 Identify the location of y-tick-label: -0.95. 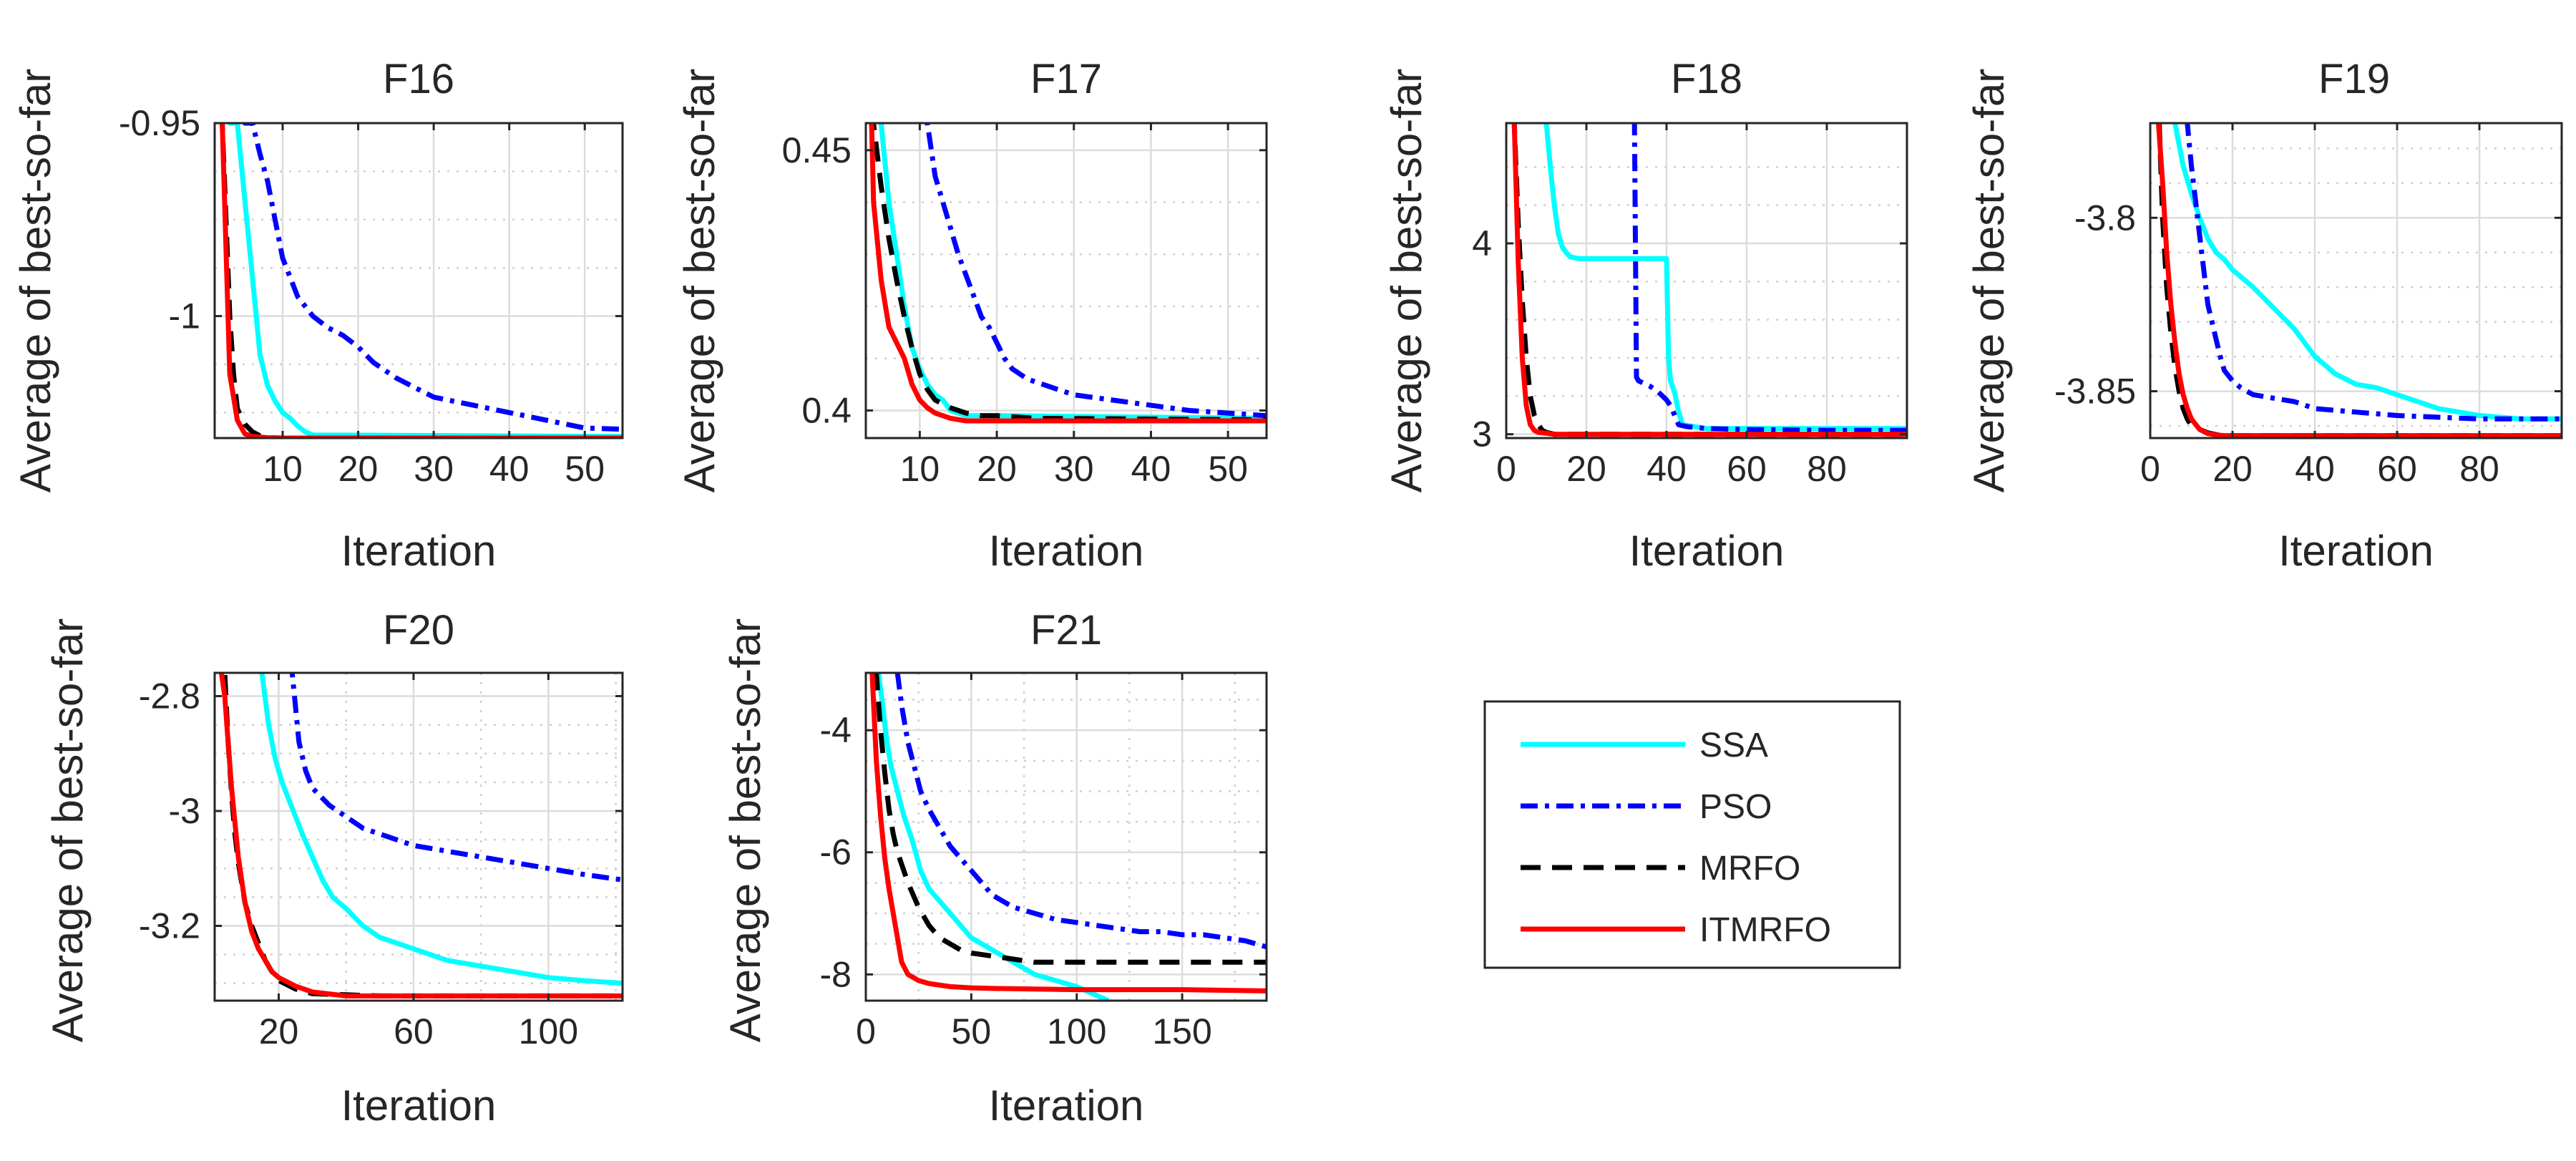
(159, 123).